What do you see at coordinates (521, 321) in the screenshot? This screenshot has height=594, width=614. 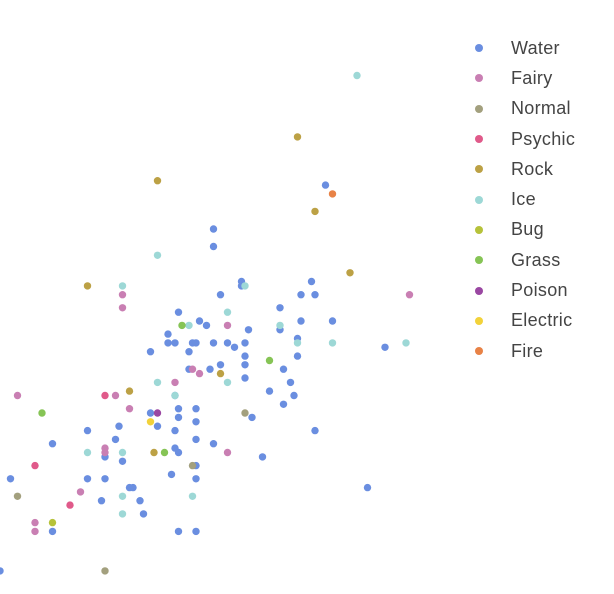 I see `legend-item-electric: Electric` at bounding box center [521, 321].